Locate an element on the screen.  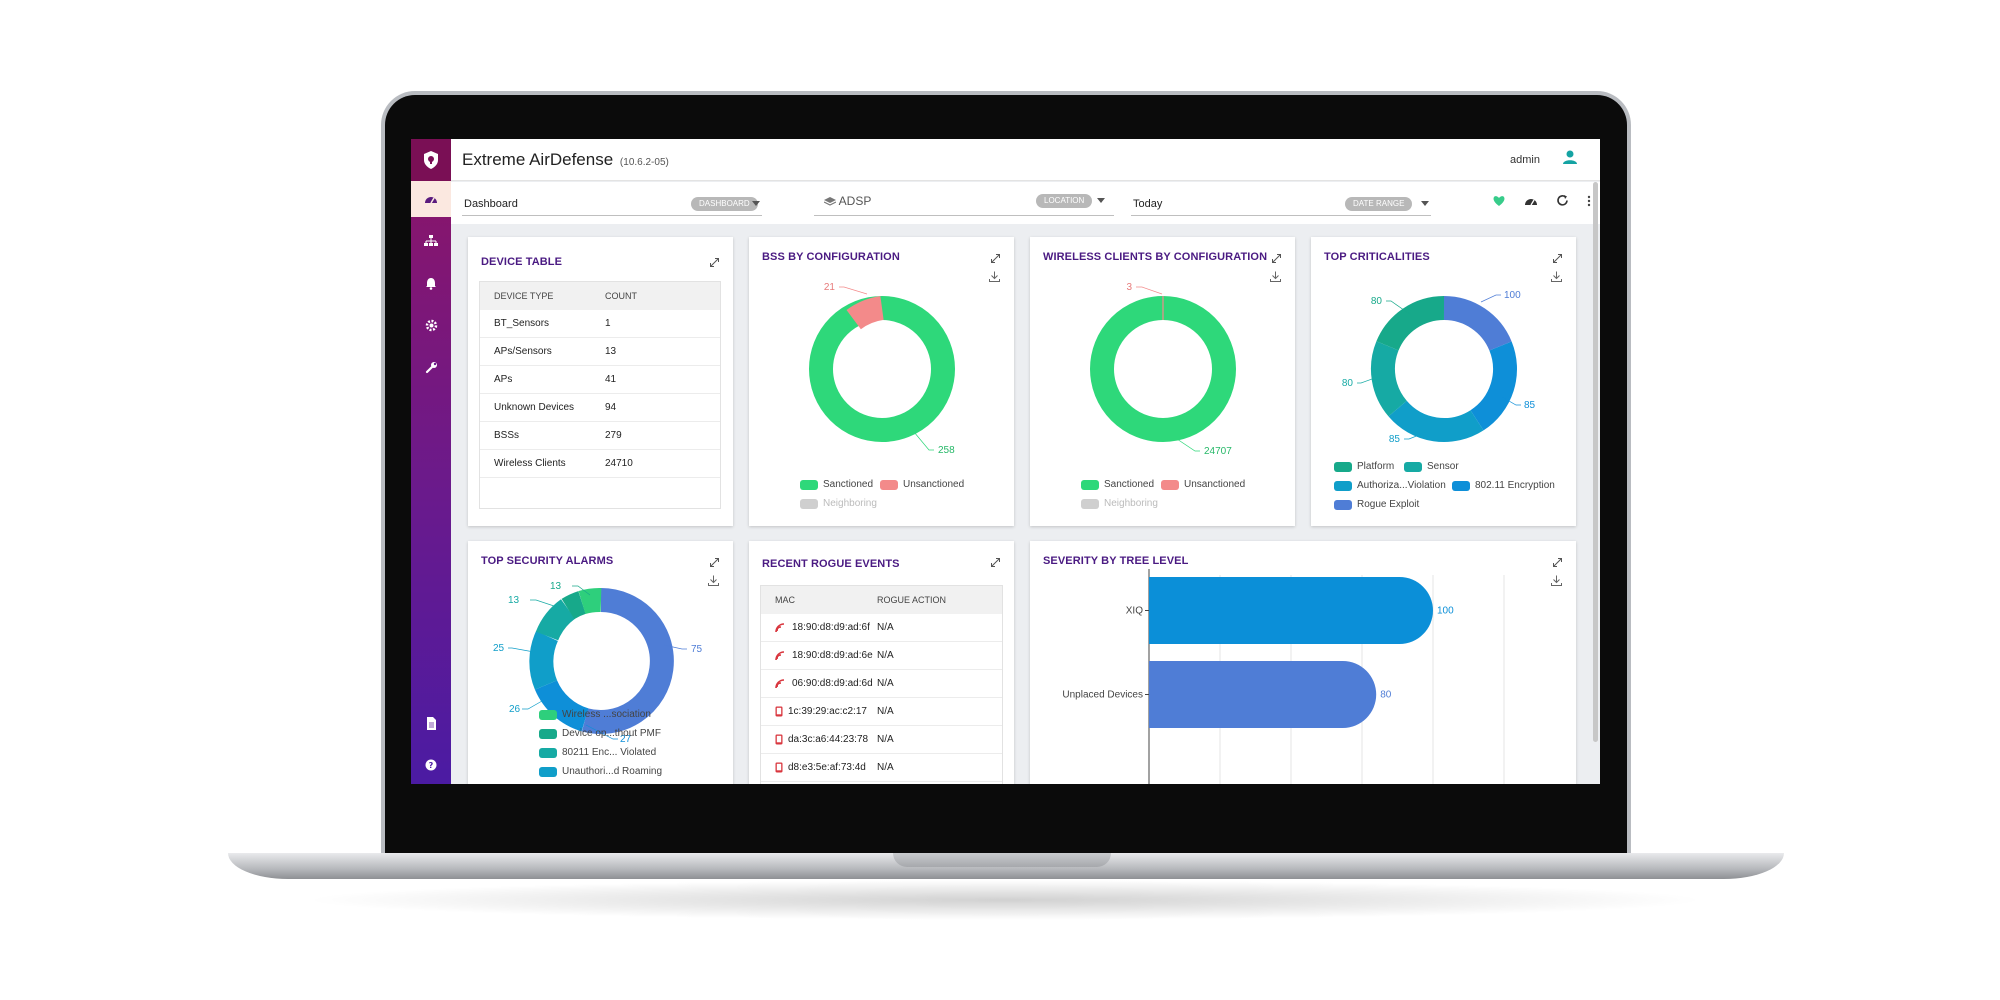
page-scrollbar is located at coordinates (1595, 462).